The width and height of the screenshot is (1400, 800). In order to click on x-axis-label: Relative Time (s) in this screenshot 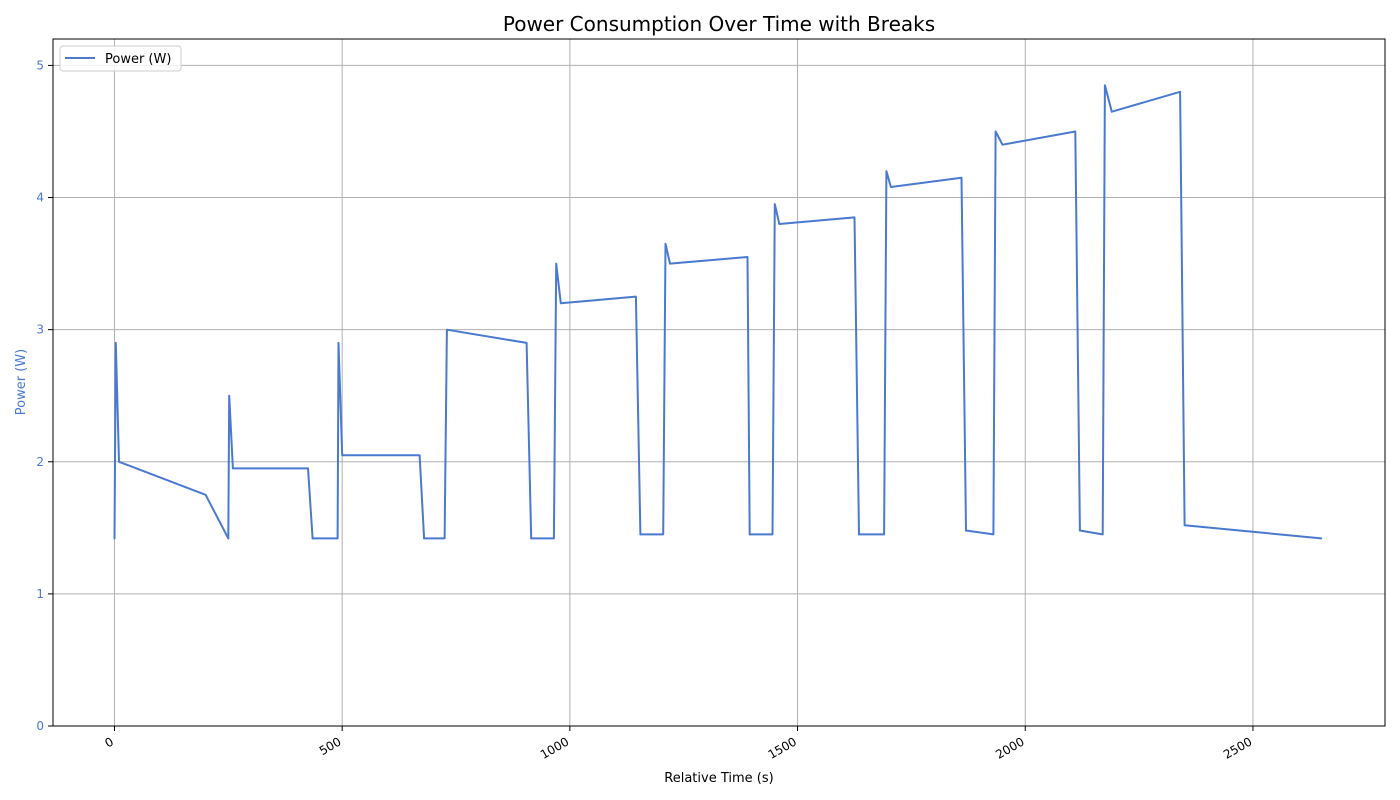, I will do `click(718, 778)`.